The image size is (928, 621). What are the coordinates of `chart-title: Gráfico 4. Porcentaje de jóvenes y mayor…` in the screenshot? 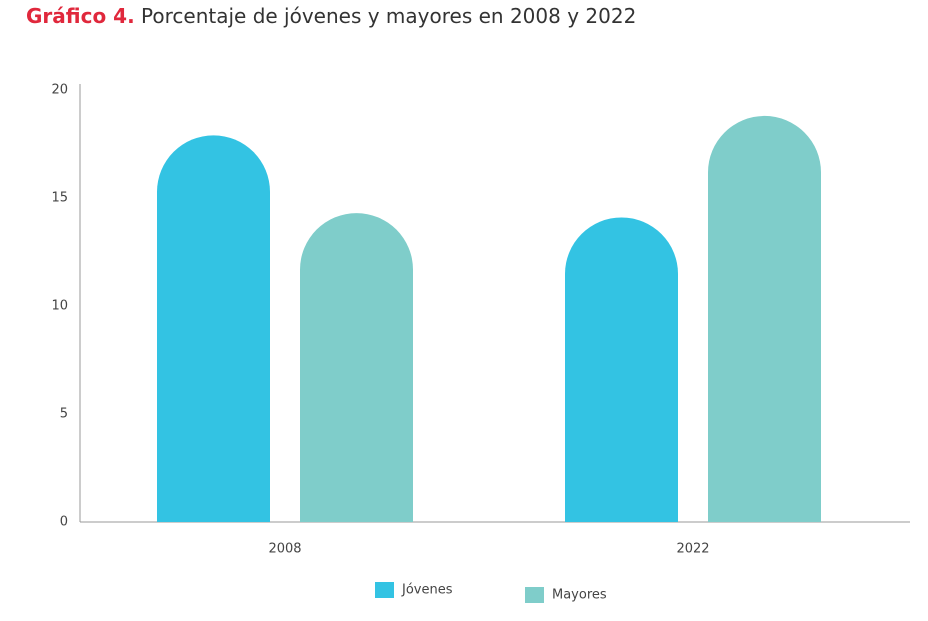 It's located at (331, 16).